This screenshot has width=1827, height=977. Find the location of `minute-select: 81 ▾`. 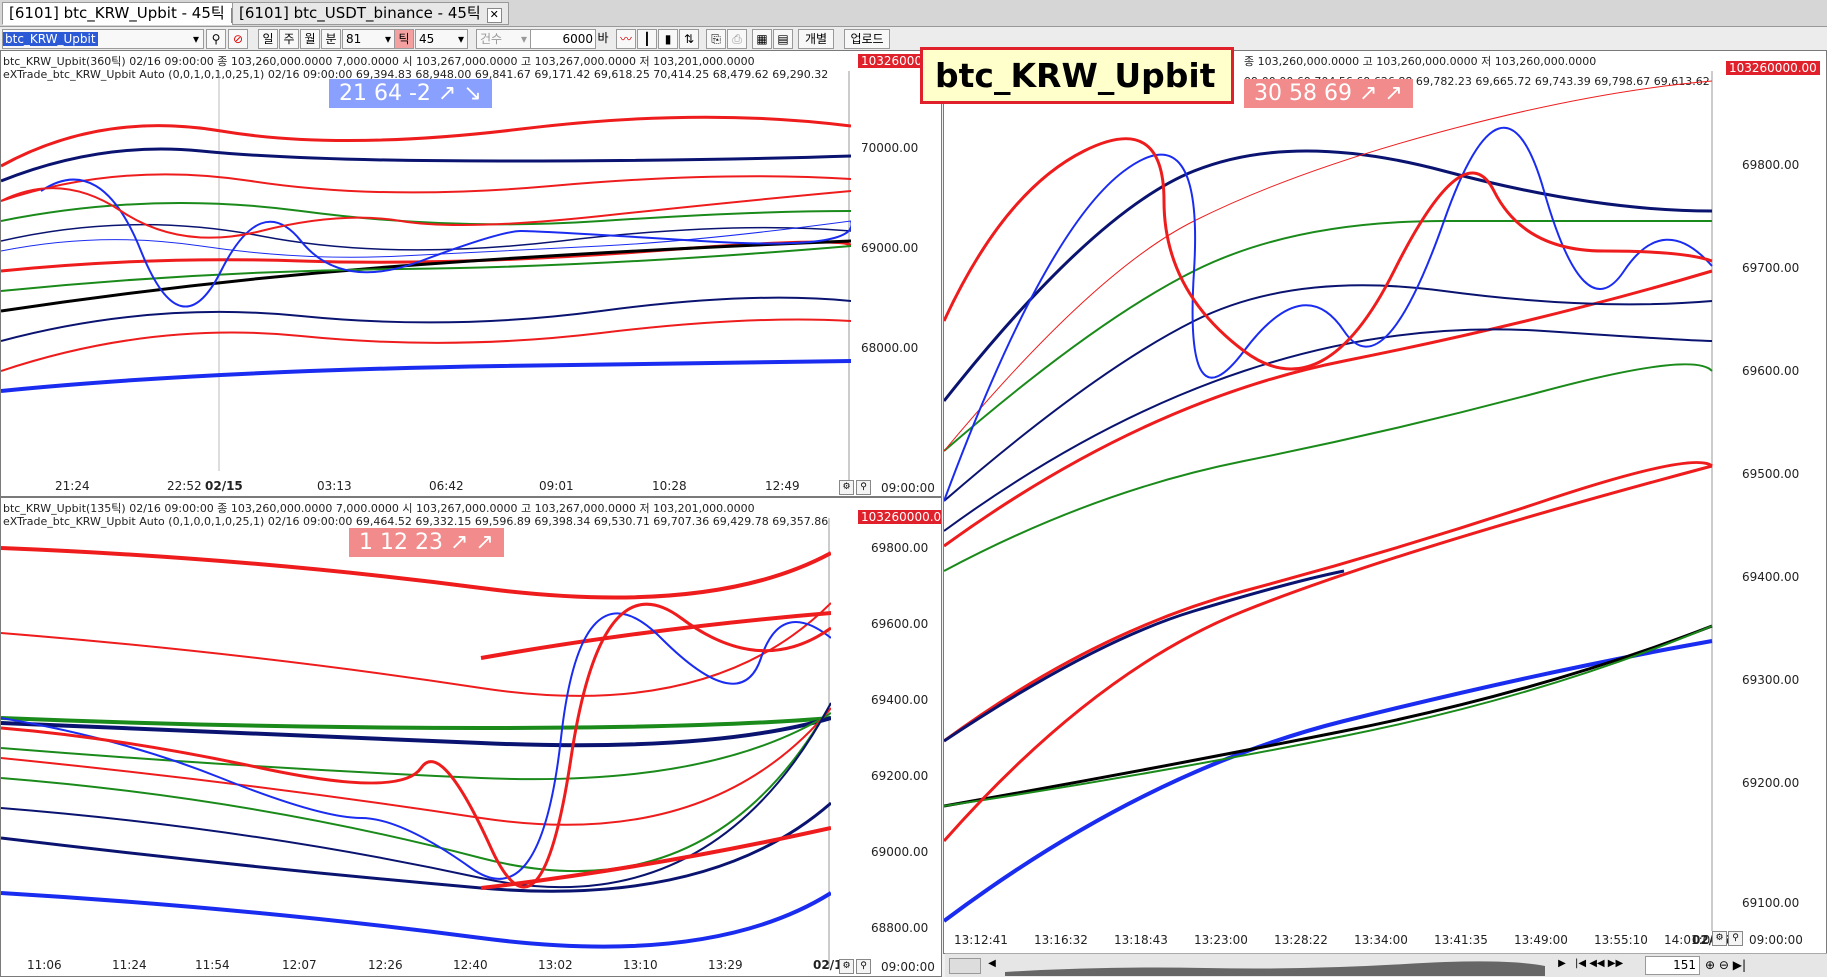

minute-select: 81 ▾ is located at coordinates (368, 39).